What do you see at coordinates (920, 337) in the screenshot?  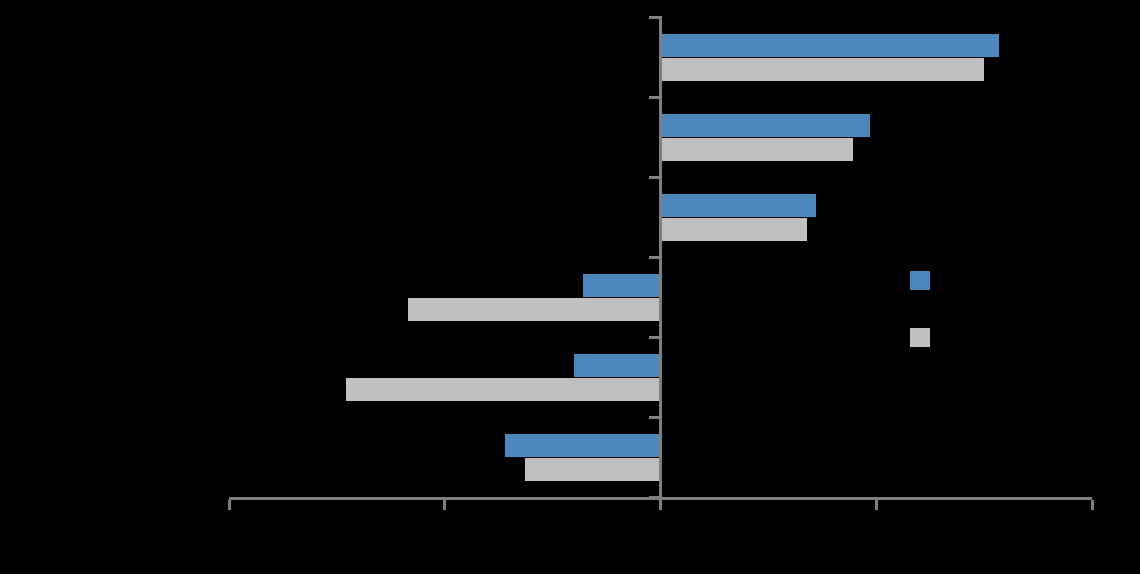 I see `legend-swatch-gray-series` at bounding box center [920, 337].